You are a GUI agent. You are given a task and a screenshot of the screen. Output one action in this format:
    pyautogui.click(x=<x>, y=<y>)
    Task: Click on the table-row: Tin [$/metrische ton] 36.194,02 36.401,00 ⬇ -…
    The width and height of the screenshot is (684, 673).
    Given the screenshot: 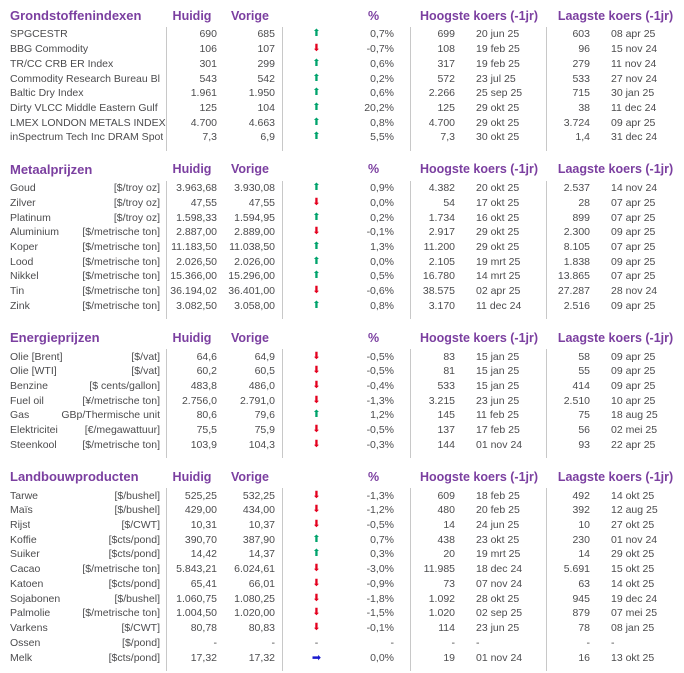 What is the action you would take?
    pyautogui.click(x=347, y=291)
    